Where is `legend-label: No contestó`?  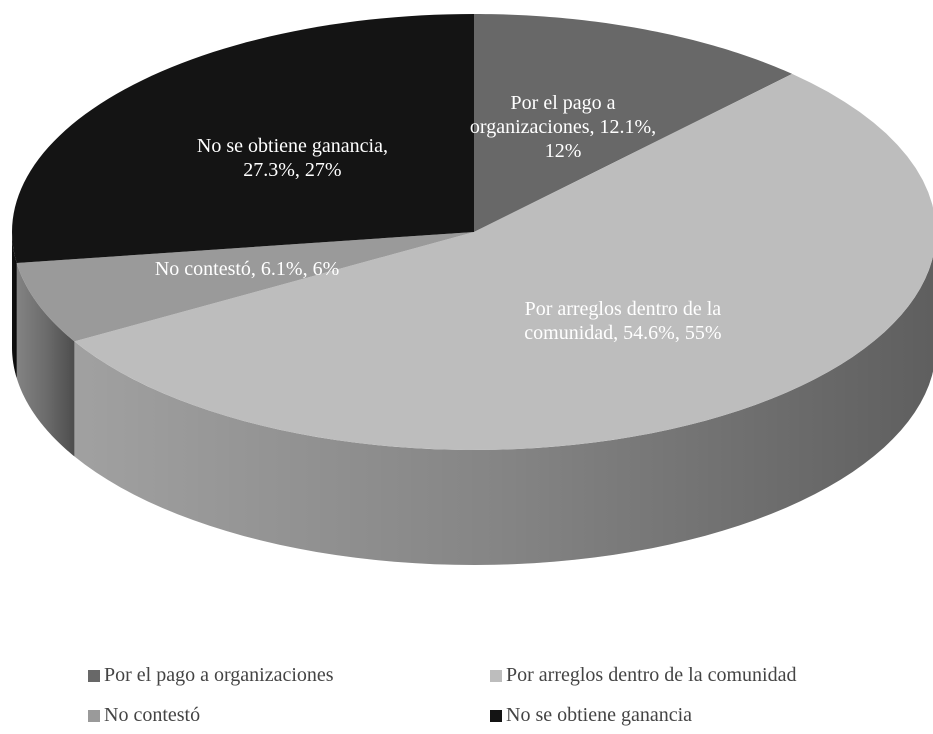
legend-label: No contestó is located at coordinates (152, 715).